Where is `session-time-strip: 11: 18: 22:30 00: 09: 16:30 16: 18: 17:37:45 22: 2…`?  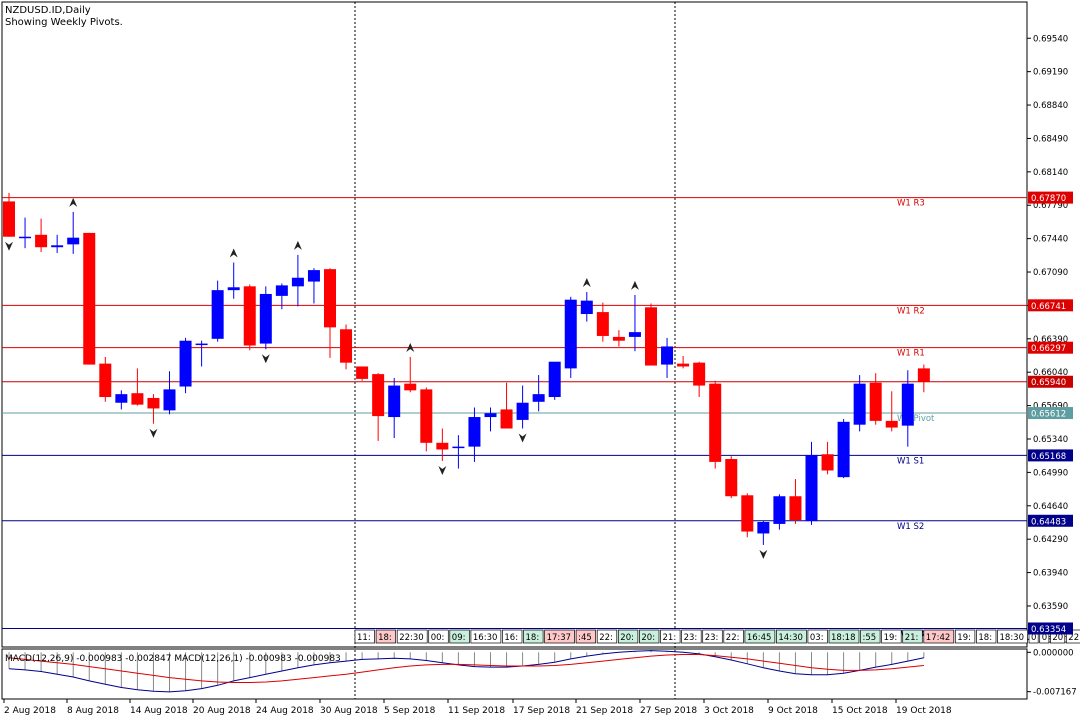
session-time-strip: 11: 18: 22:30 00: 09: 16:30 16: 18: 17:37:45 22: 2… is located at coordinates (717, 636).